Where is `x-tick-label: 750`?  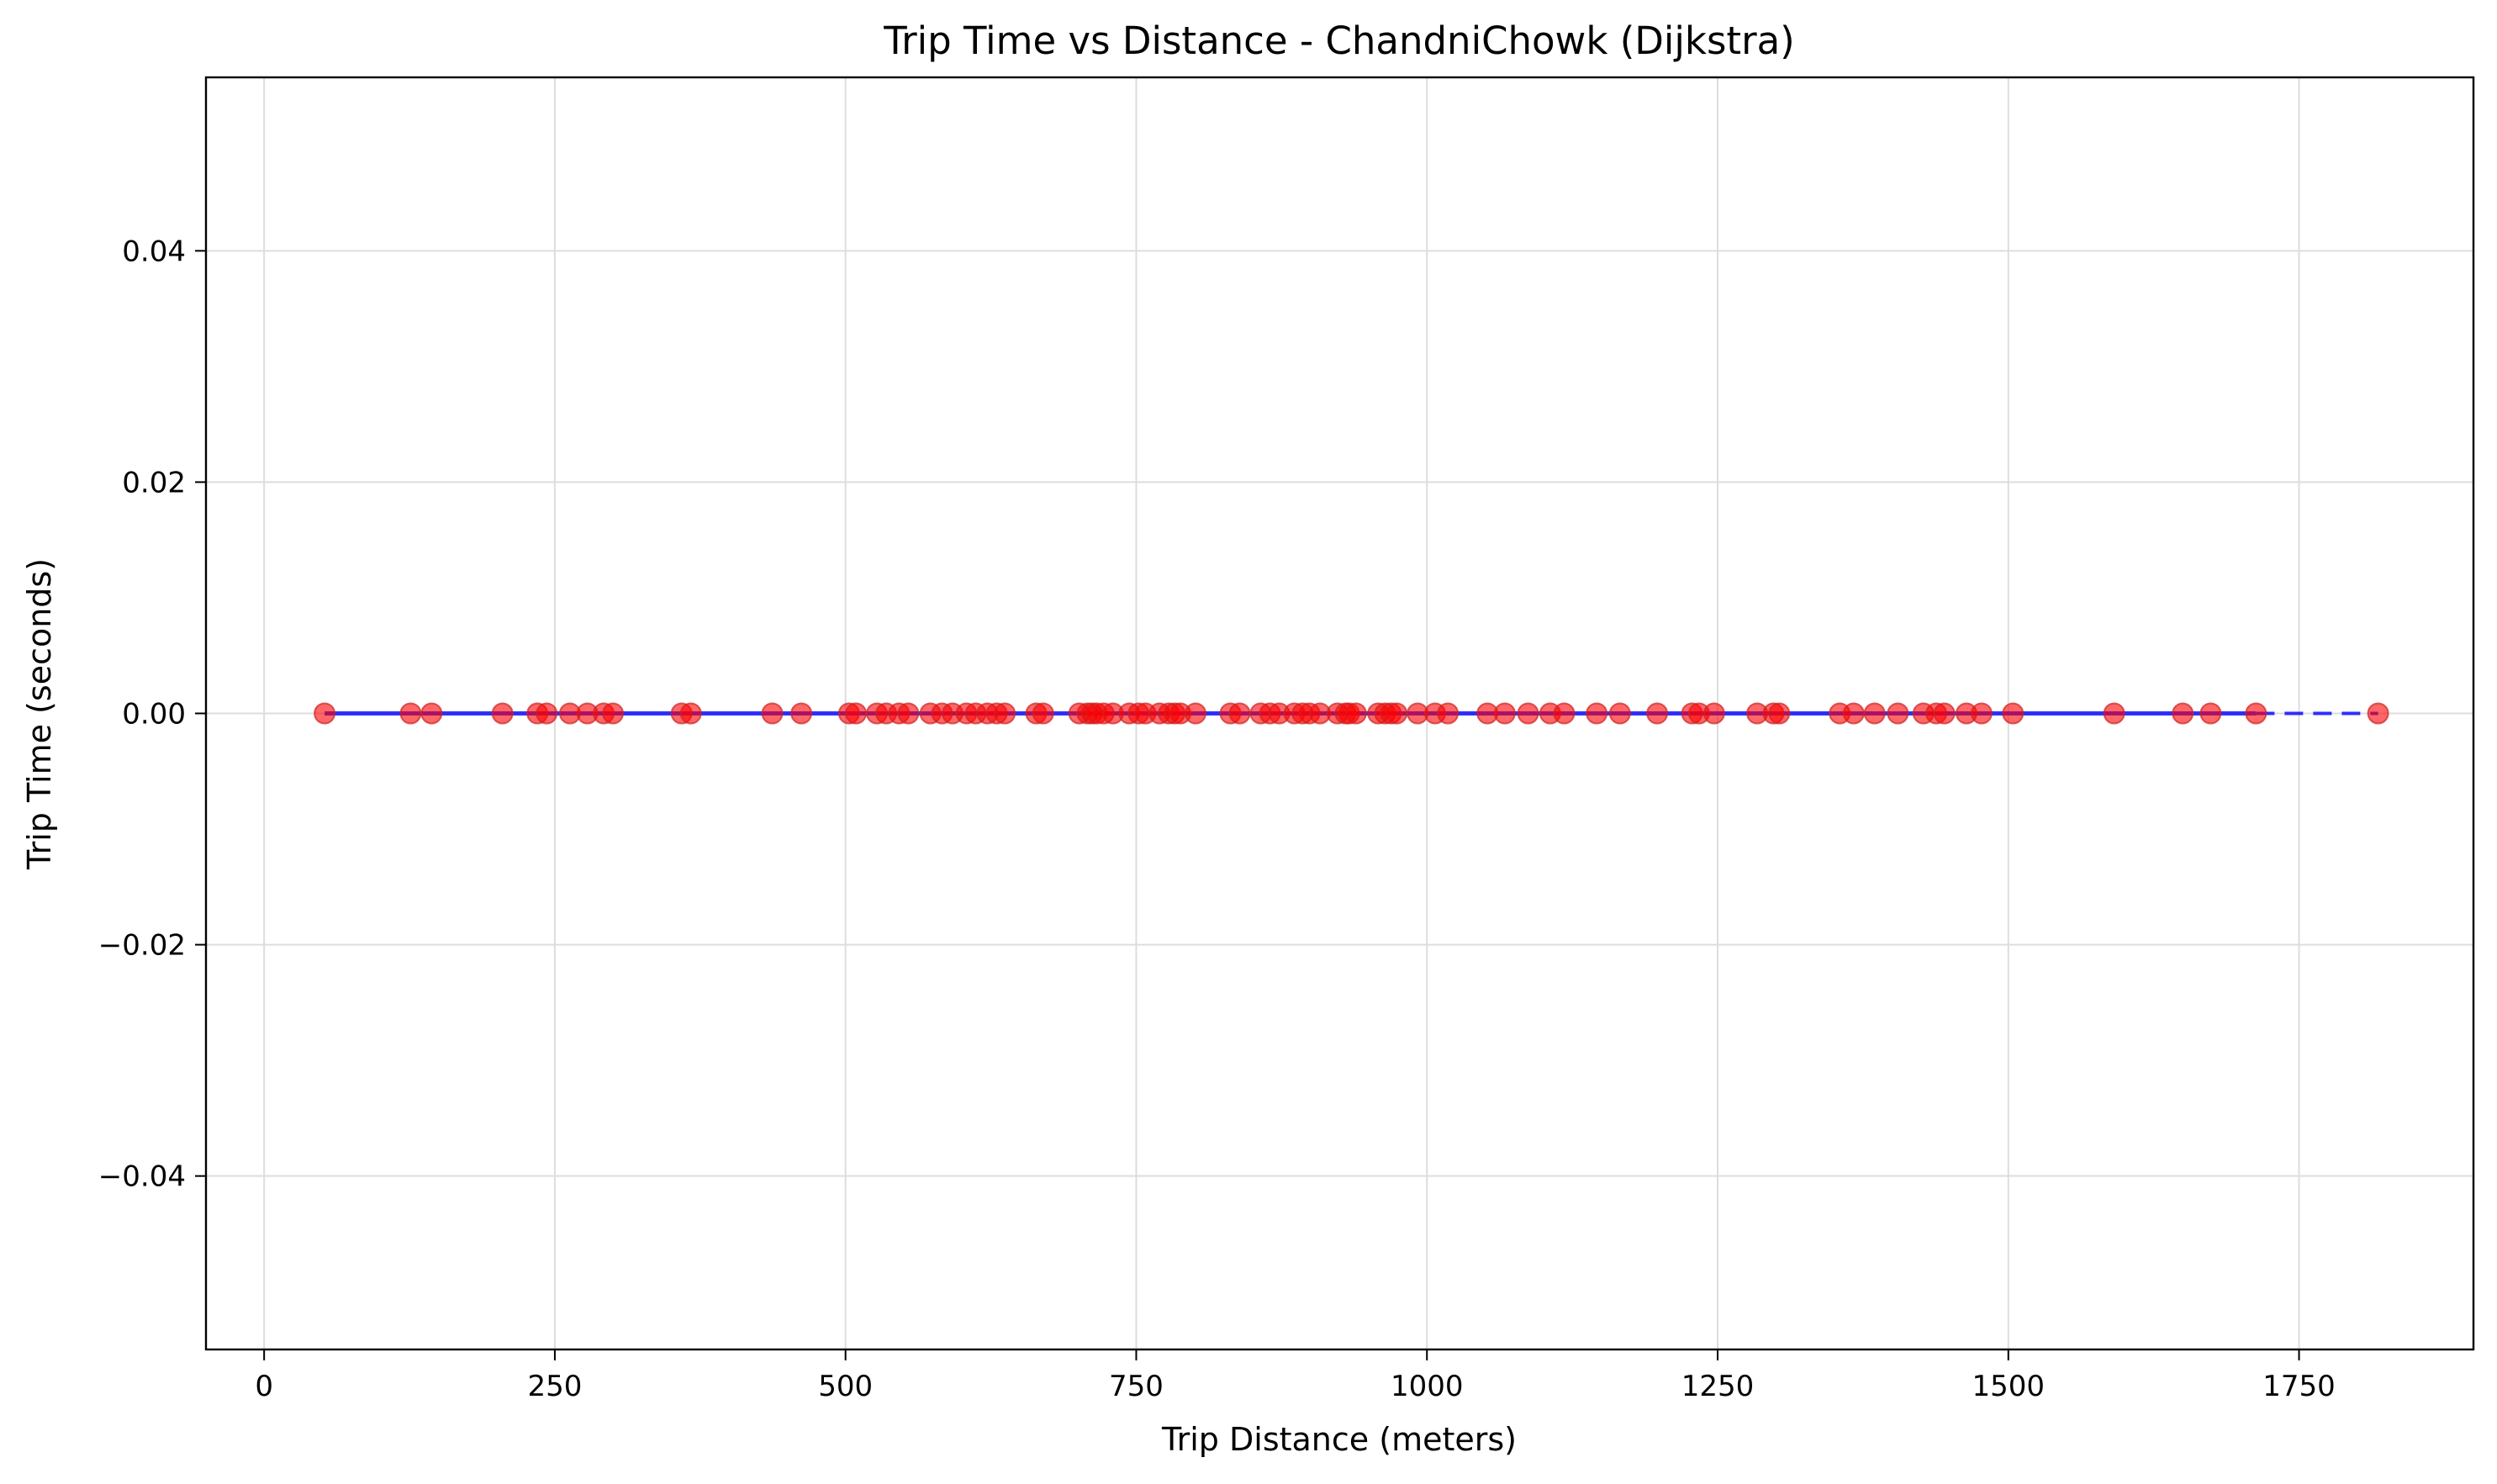
x-tick-label: 750 is located at coordinates (1136, 1386).